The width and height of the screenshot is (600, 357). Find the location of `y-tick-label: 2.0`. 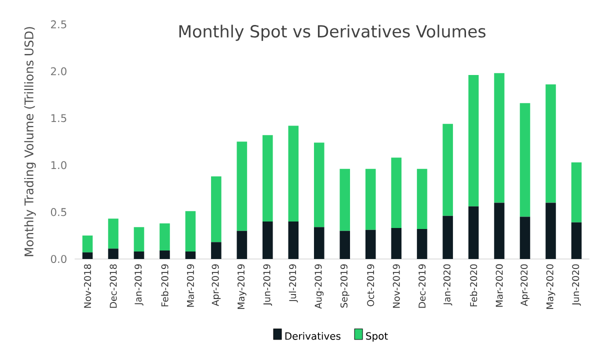

y-tick-label: 2.0 is located at coordinates (58, 71).